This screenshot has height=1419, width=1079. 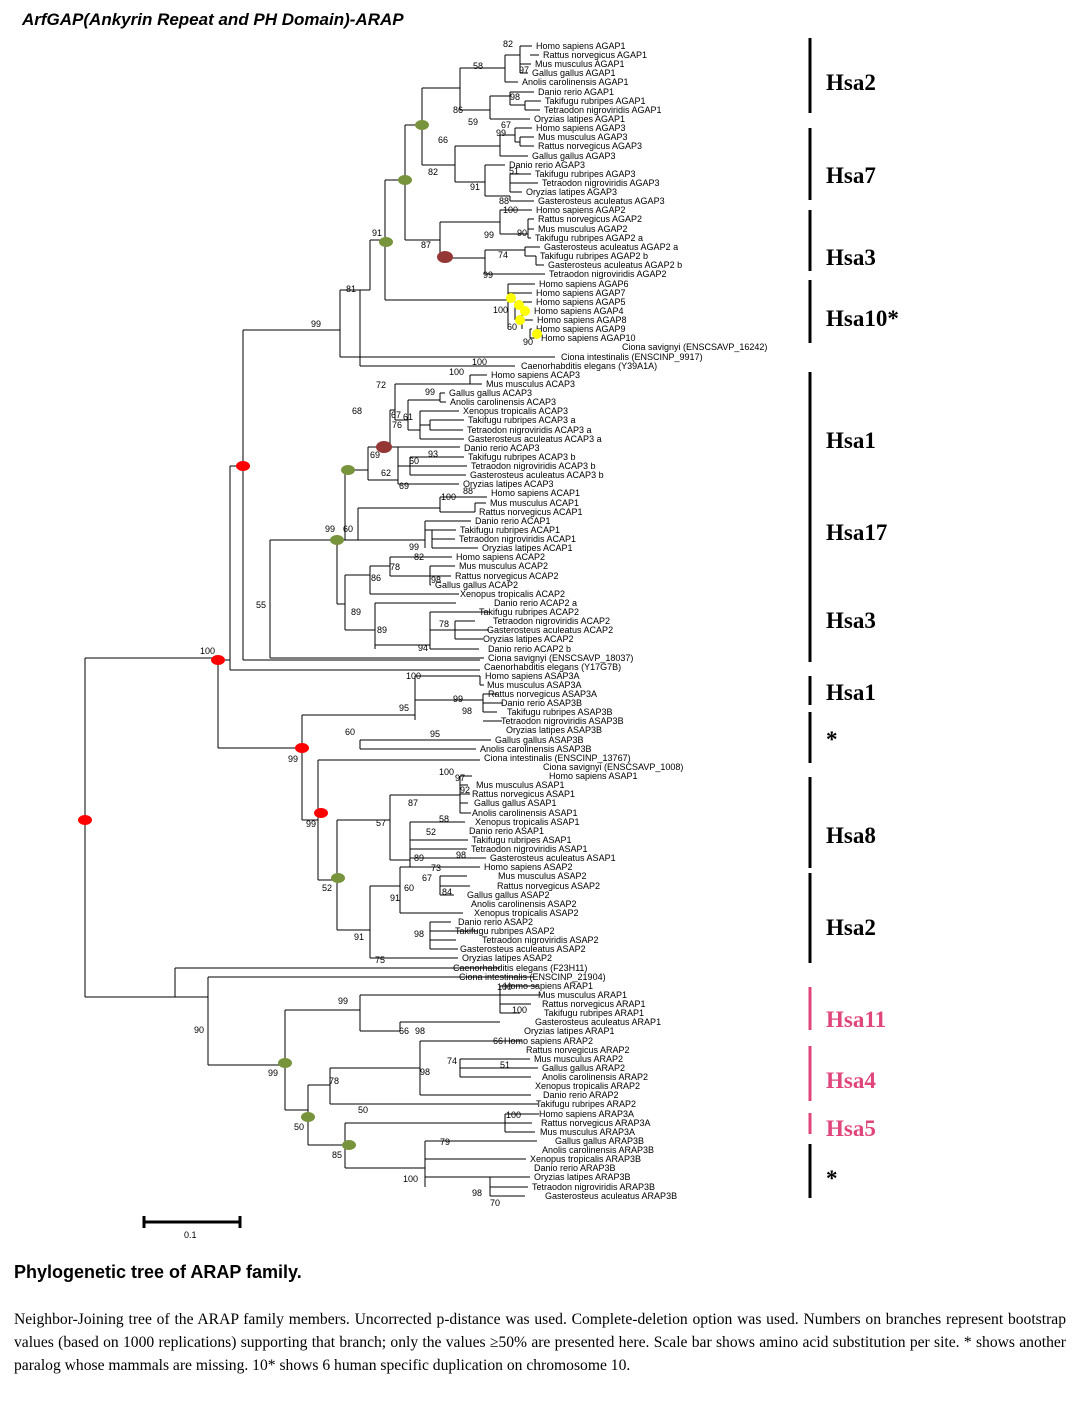 I want to click on leaf-label: Xenopus tropicalis ACAP3, so click(x=515, y=411).